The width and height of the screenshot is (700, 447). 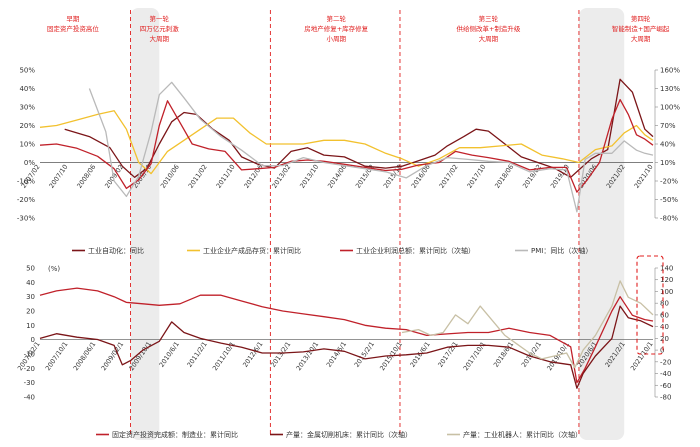 I want to click on y-right-tick-label: 100, so click(x=666, y=292).